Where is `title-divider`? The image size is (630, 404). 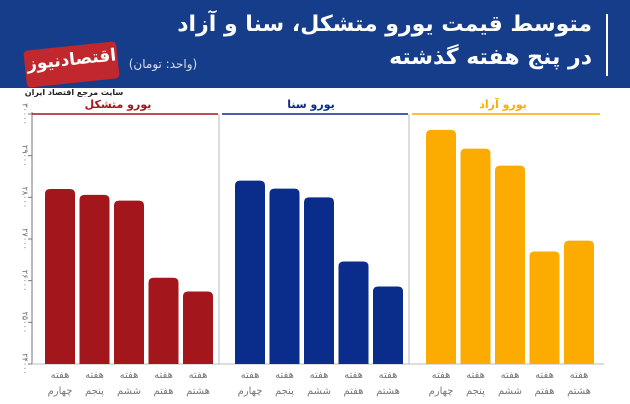
title-divider is located at coordinates (607, 45).